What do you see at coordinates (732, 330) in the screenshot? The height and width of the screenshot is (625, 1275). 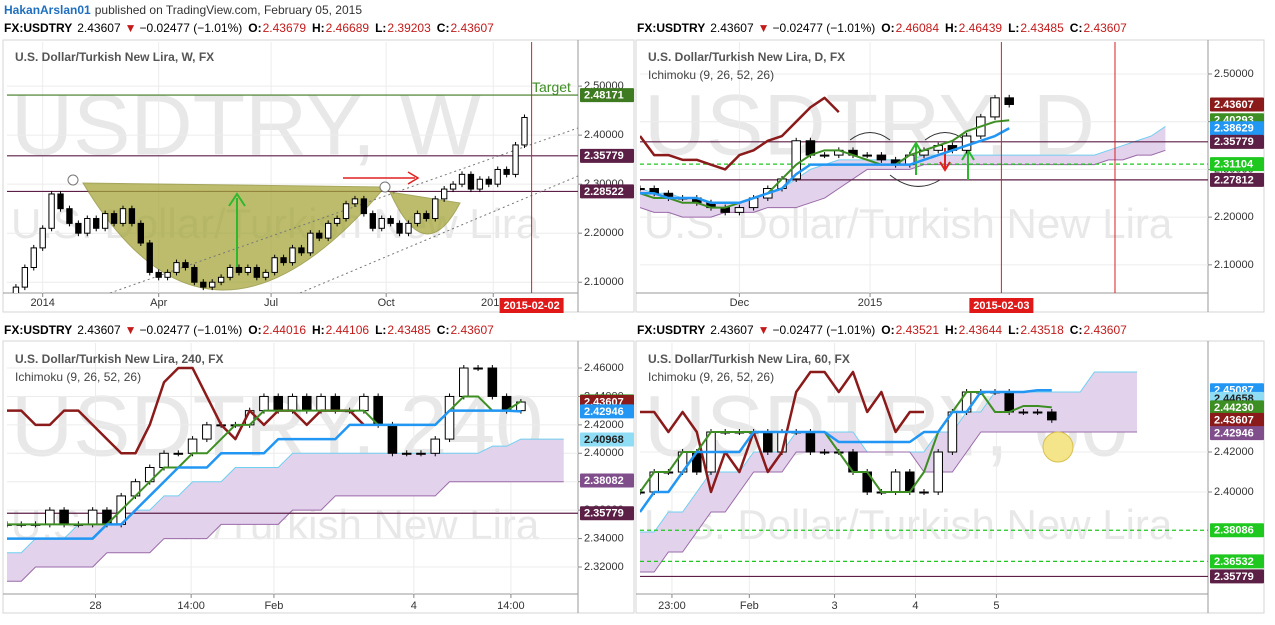 I see `info-item: 2.43607` at bounding box center [732, 330].